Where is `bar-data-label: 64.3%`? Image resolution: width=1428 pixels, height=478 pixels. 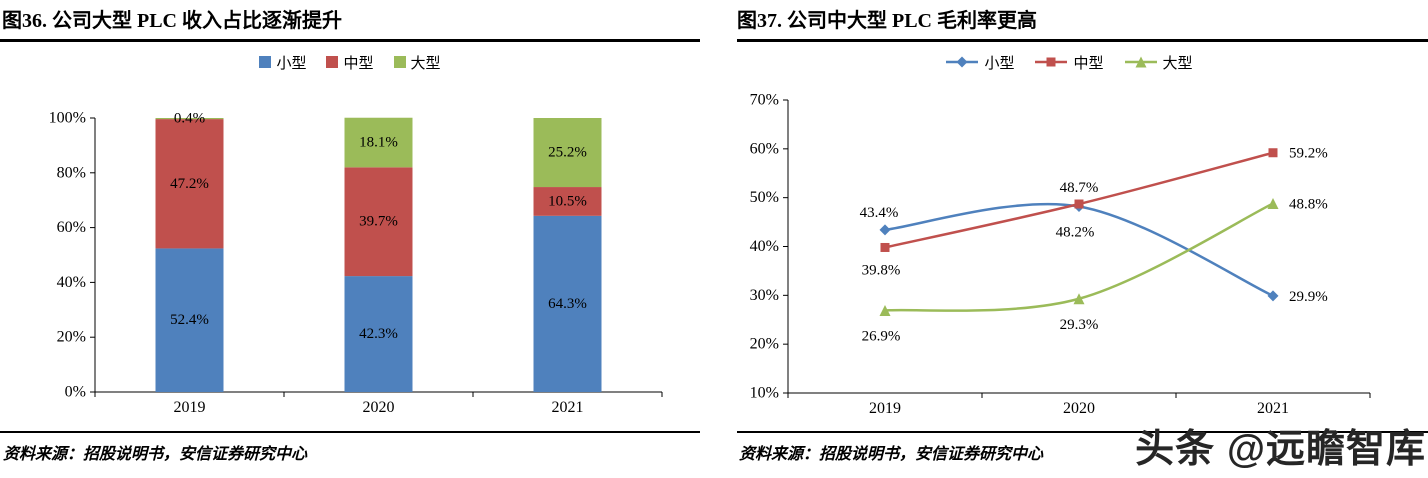 bar-data-label: 64.3% is located at coordinates (567, 304).